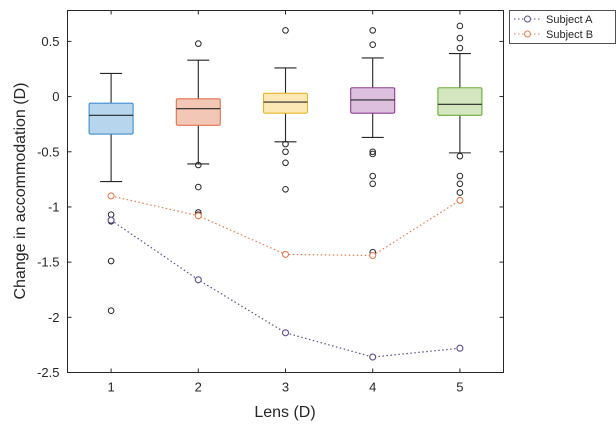 The height and width of the screenshot is (427, 616). I want to click on x-tick-label: 1, so click(110, 387).